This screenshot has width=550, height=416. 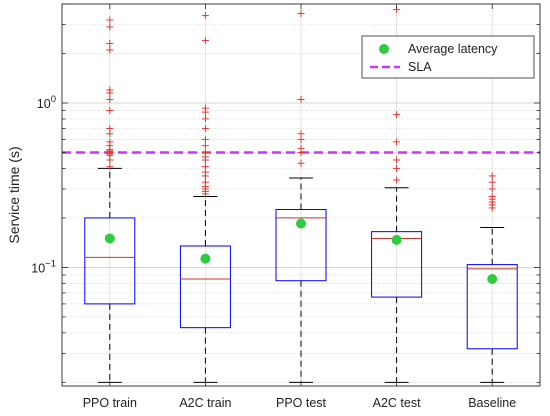 What do you see at coordinates (205, 403) in the screenshot?
I see `x-tick-label: A2C train` at bounding box center [205, 403].